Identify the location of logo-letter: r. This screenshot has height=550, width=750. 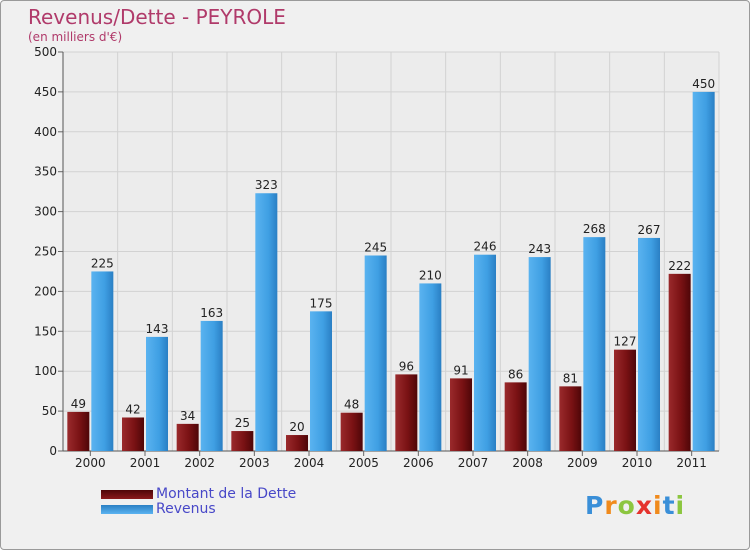
(611, 505).